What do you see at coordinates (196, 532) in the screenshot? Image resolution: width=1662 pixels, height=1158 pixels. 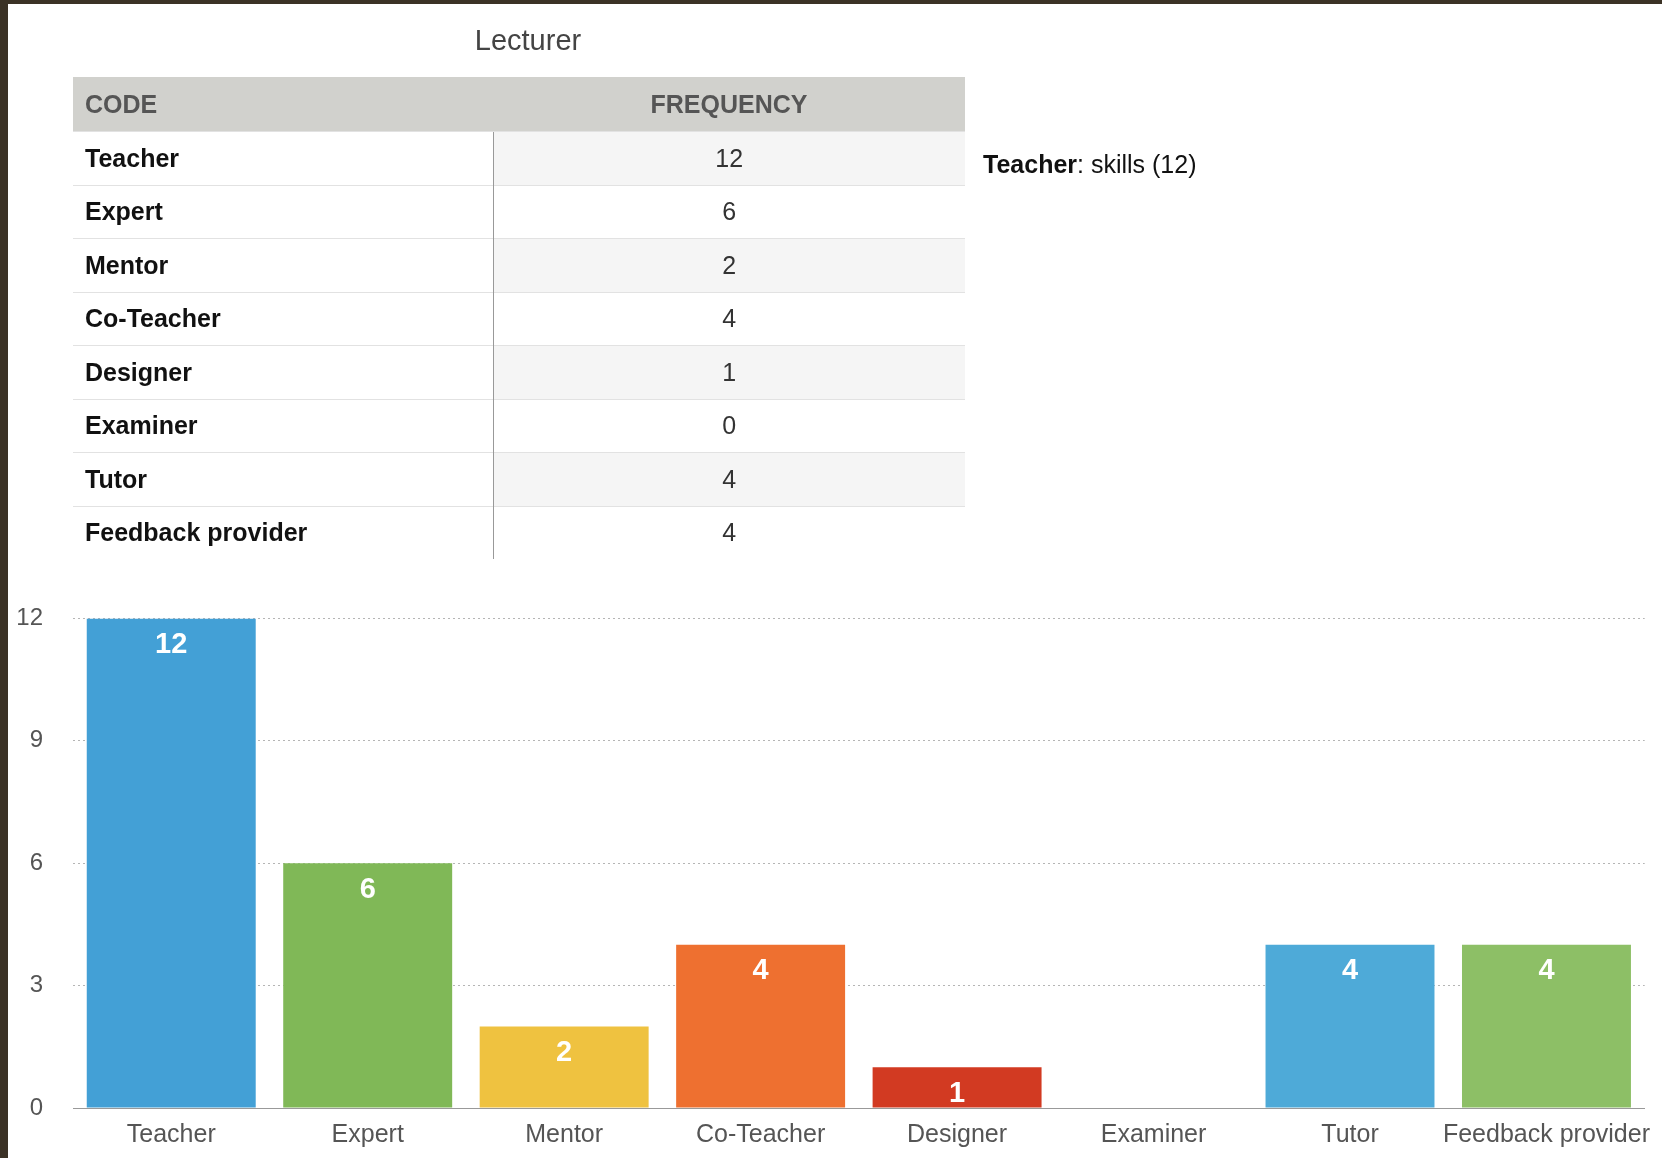 I see `category-label: Feedback provider` at bounding box center [196, 532].